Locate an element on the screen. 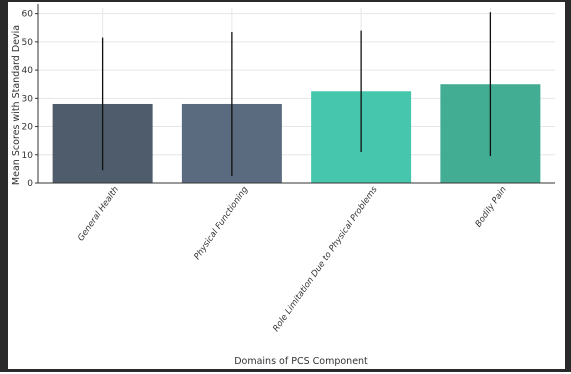  x-tick-label: Bodily Pain is located at coordinates (491, 207).